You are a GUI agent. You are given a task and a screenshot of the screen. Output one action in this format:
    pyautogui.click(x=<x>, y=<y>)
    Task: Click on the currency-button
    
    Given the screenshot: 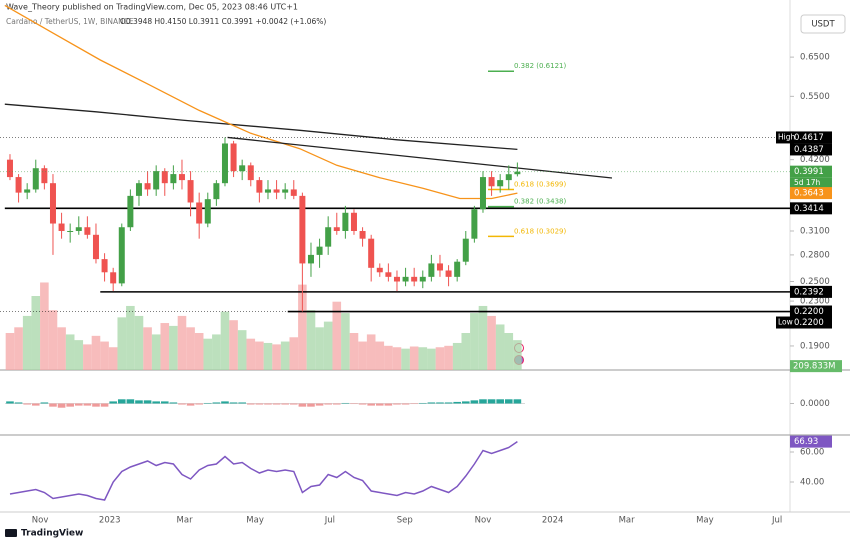 What is the action you would take?
    pyautogui.click(x=823, y=24)
    